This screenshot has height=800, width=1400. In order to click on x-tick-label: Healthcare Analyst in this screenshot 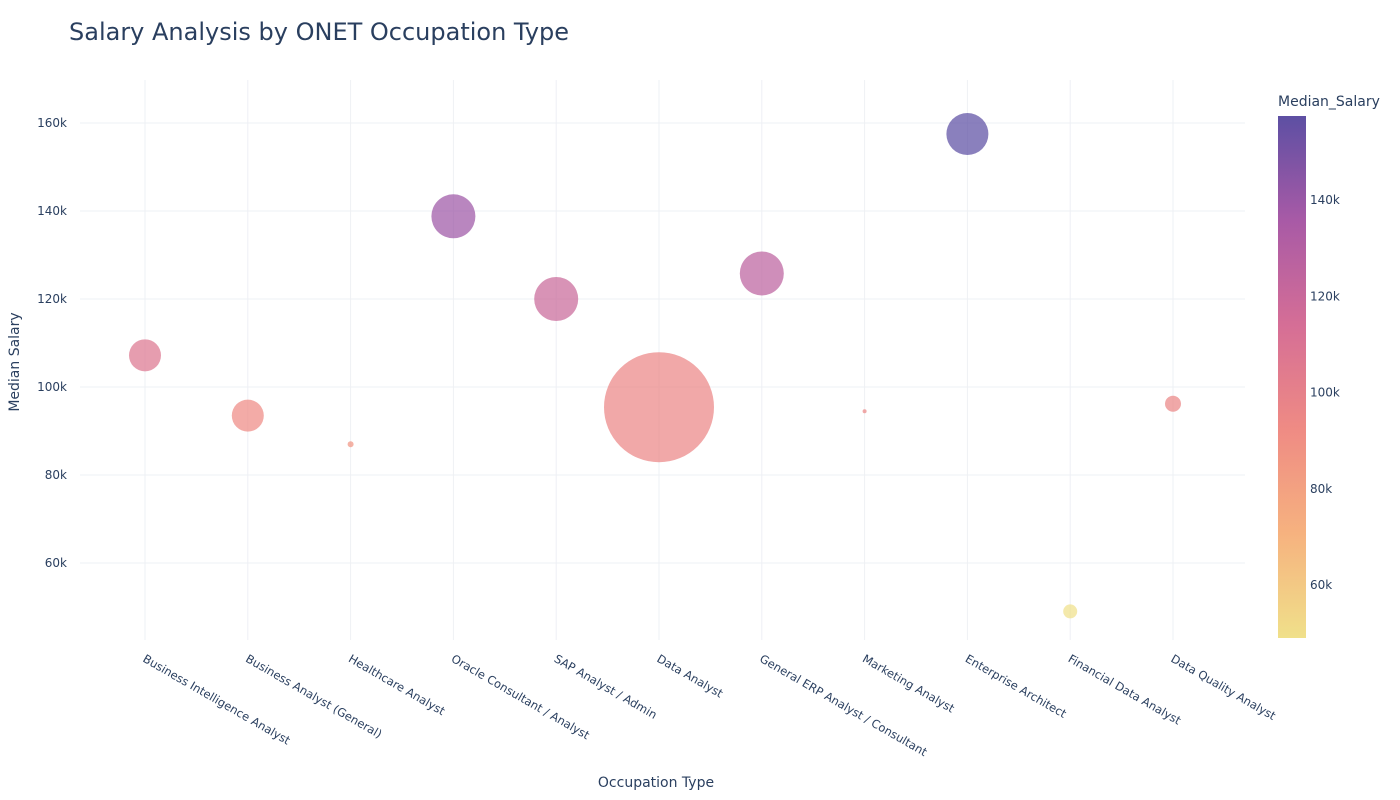, I will do `click(397, 684)`.